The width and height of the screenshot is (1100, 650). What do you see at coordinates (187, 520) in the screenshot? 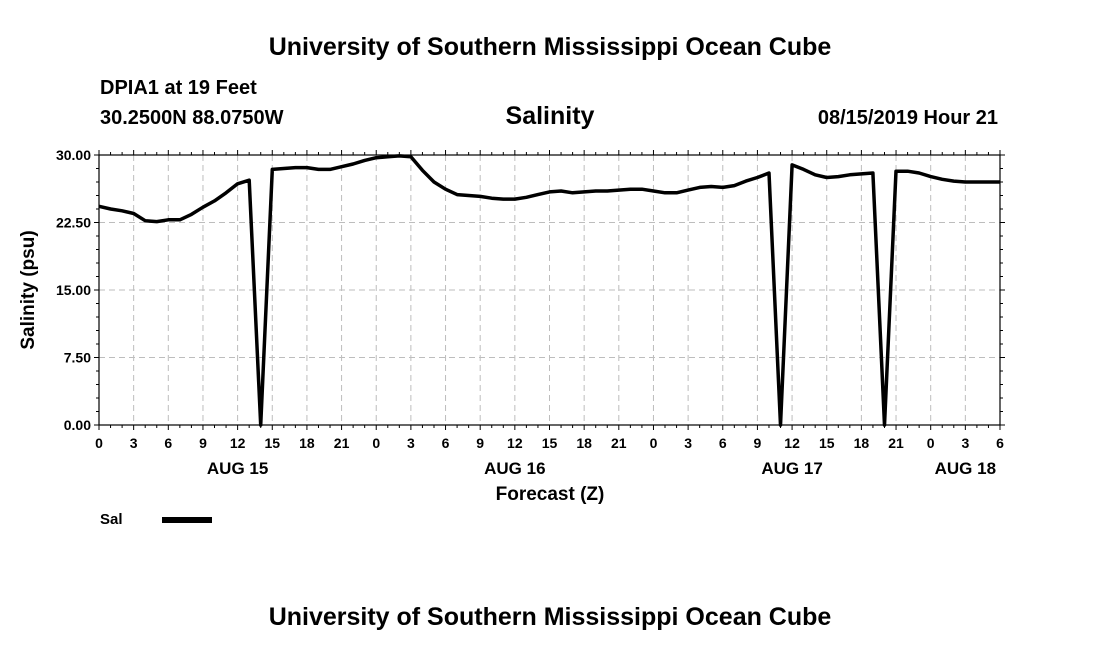
I see `legend-swatch-sal` at bounding box center [187, 520].